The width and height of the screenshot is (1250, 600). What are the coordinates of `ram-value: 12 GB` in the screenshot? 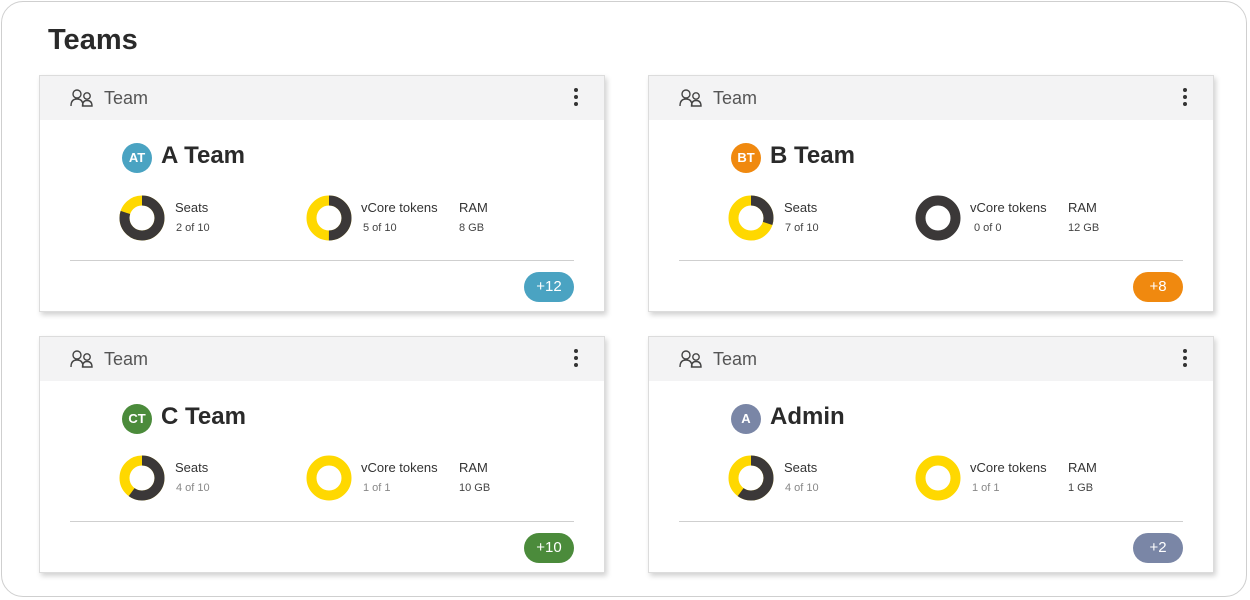 It's located at (1084, 228).